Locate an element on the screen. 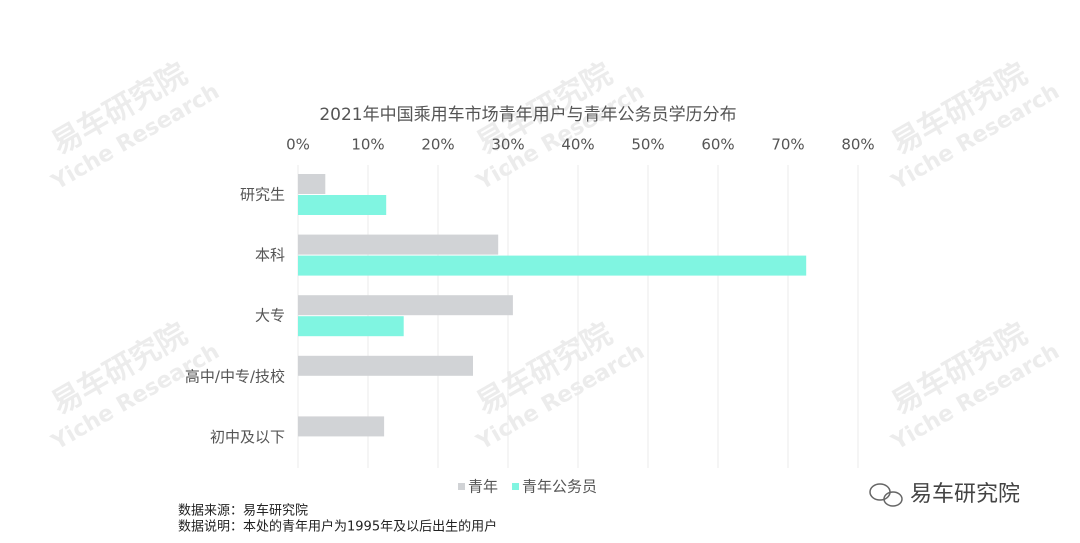 The image size is (1080, 543). y-tick-label: 高中/中专/技校 is located at coordinates (235, 376).